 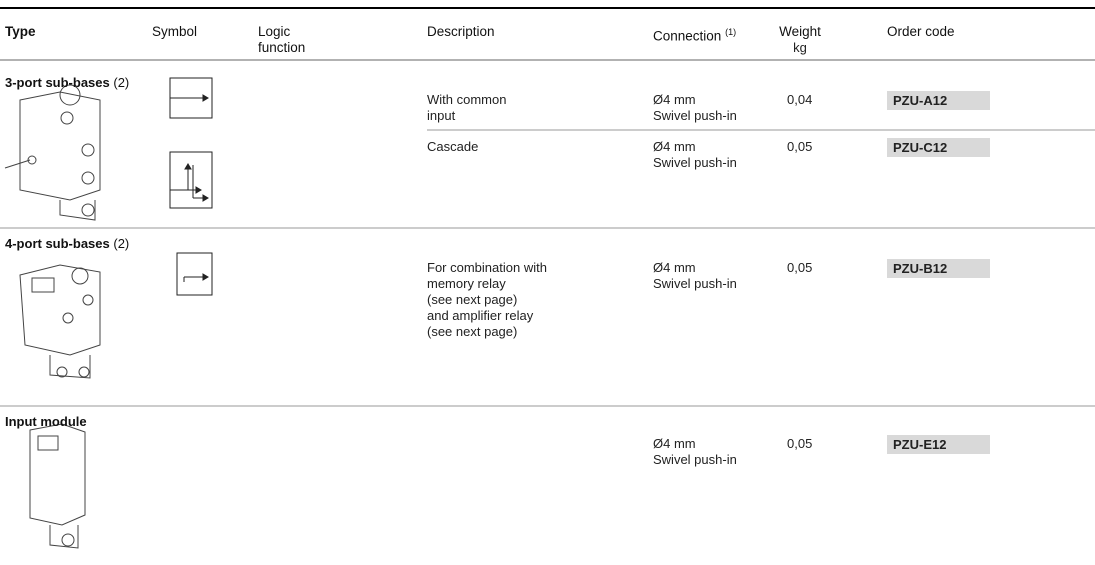 What do you see at coordinates (921, 31) in the screenshot?
I see `header-order-code: Order code` at bounding box center [921, 31].